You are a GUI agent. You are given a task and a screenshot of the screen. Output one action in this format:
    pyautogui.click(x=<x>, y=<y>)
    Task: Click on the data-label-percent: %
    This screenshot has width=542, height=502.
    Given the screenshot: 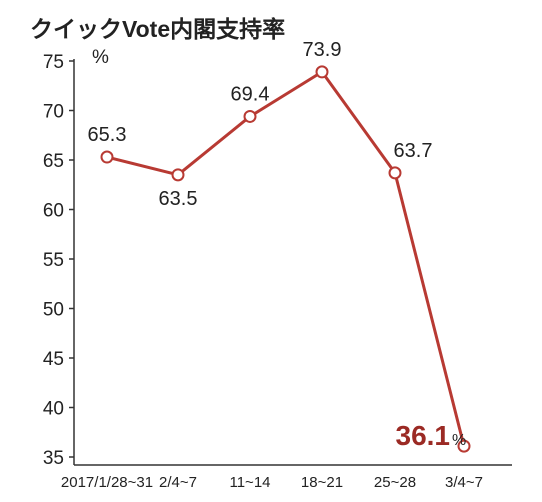 What is the action you would take?
    pyautogui.click(x=459, y=440)
    